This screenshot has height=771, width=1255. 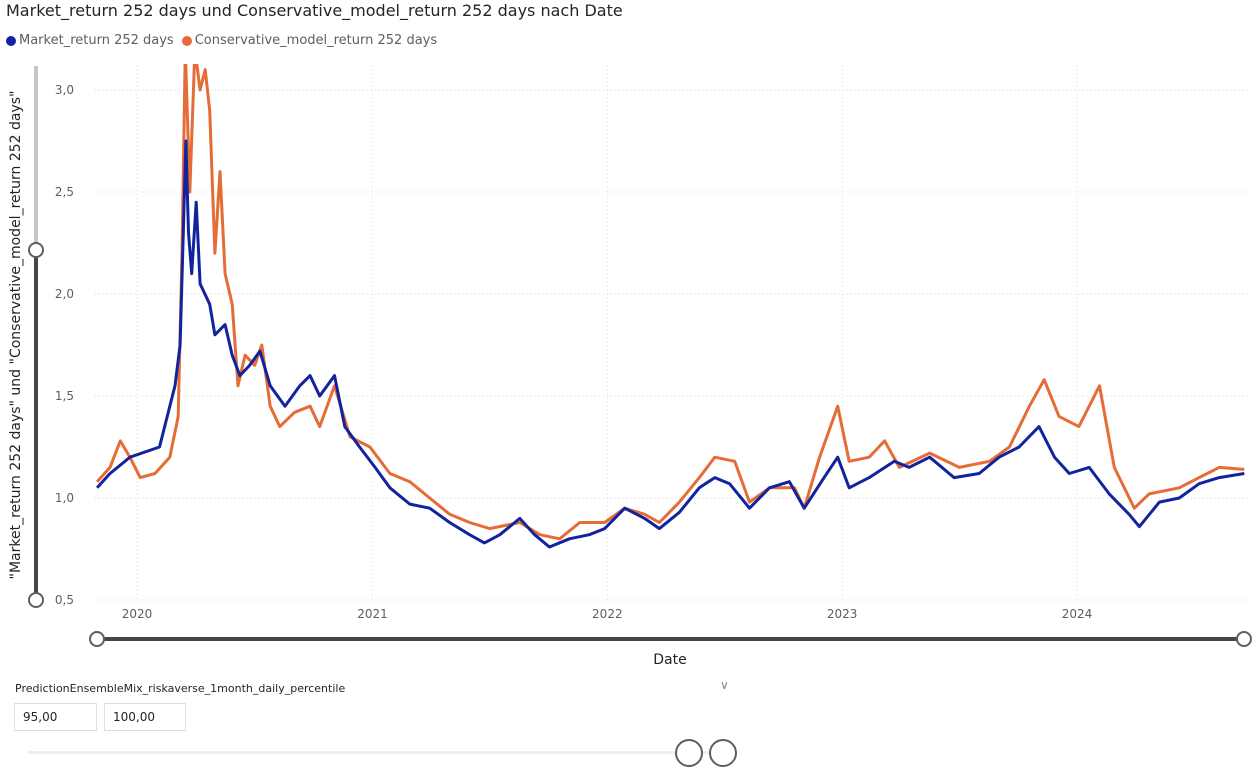 I want to click on x-zoom-handle-right, so click(x=1244, y=639).